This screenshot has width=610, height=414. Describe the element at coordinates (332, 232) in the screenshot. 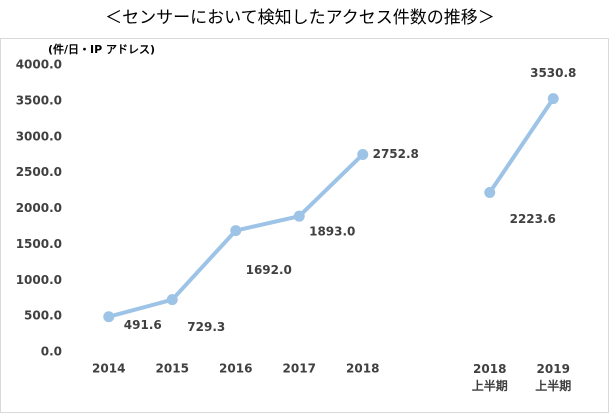

I see `data-label: 1893.0` at that location.